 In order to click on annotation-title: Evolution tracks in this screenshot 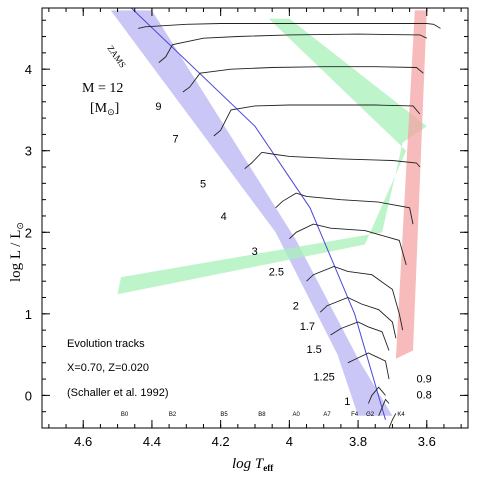, I will do `click(106, 344)`.